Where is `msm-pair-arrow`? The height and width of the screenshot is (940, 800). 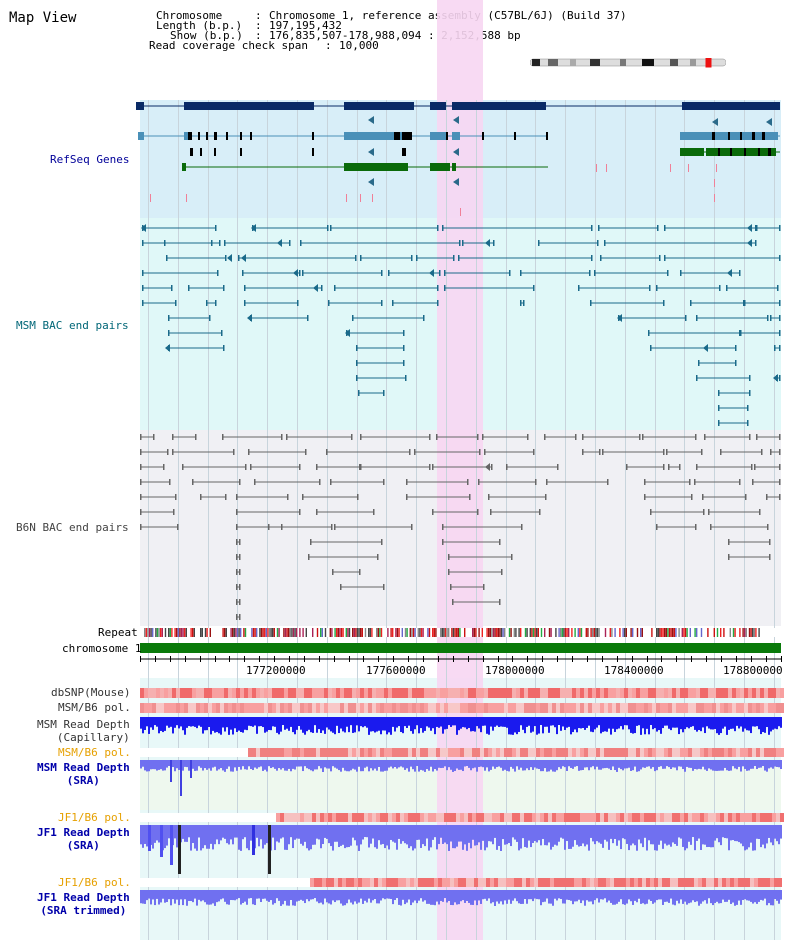
msm-pair-arrow is located at coordinates (315, 288).